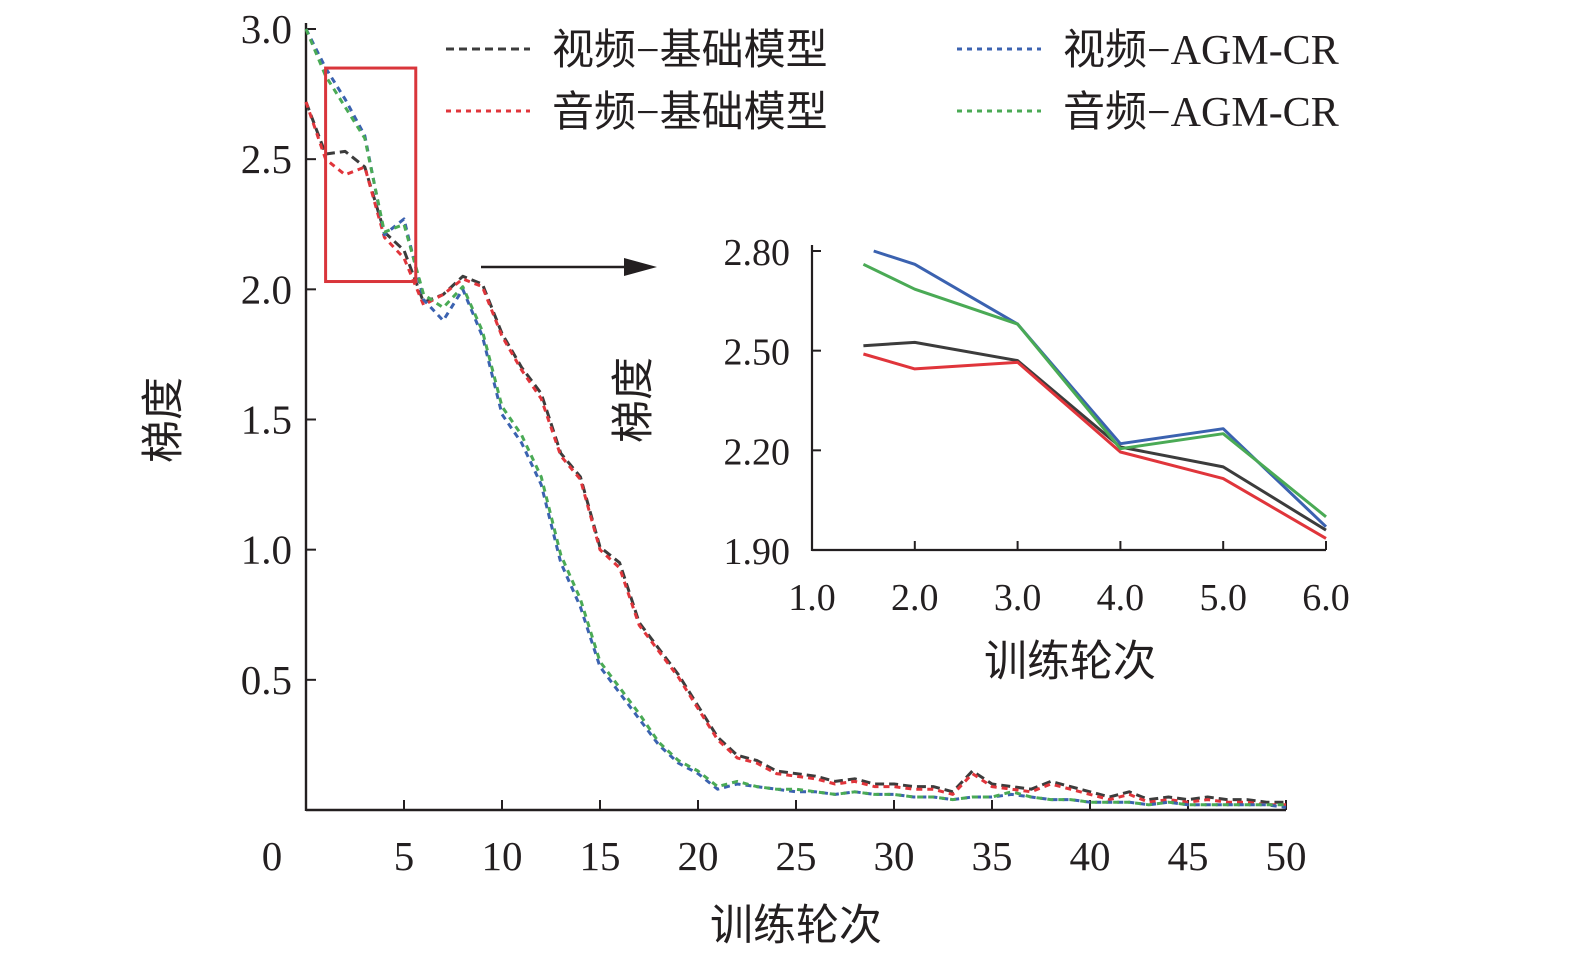 This screenshot has height=962, width=1575. What do you see at coordinates (812, 598) in the screenshot?
I see `inset-x-tick-label: 1.0` at bounding box center [812, 598].